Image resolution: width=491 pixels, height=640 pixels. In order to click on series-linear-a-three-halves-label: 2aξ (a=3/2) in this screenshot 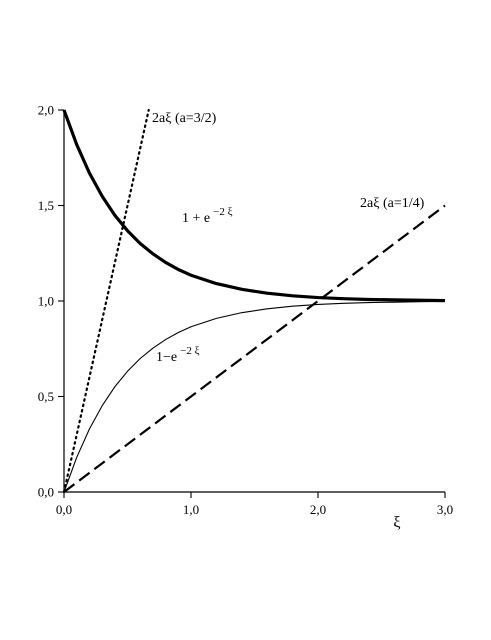, I will do `click(184, 118)`.